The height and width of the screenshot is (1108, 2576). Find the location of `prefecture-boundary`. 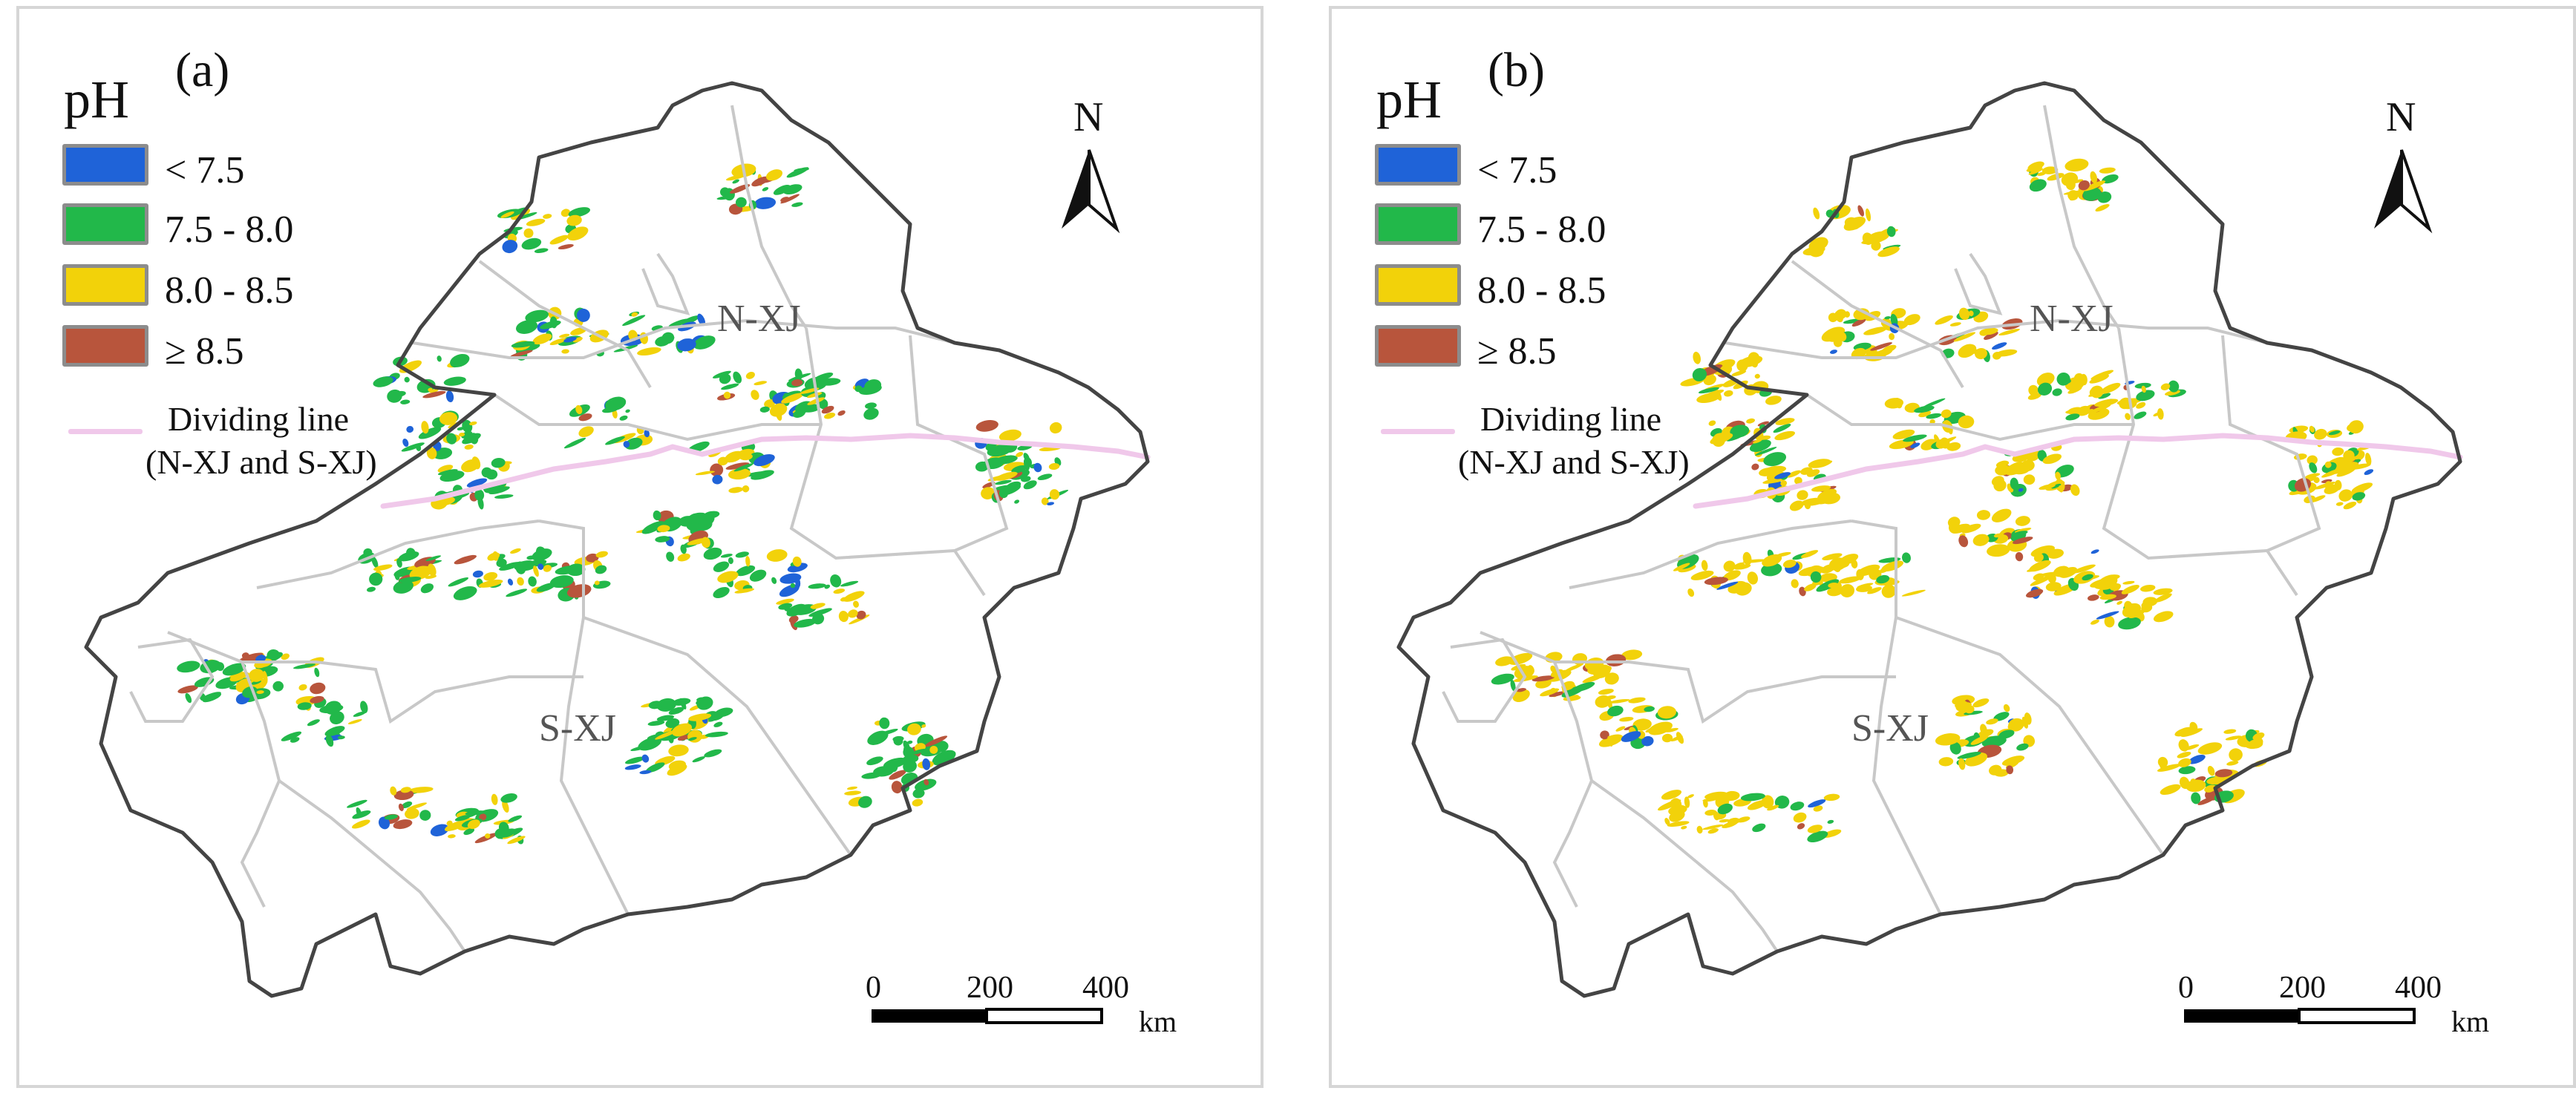

prefecture-boundary is located at coordinates (769, 218).